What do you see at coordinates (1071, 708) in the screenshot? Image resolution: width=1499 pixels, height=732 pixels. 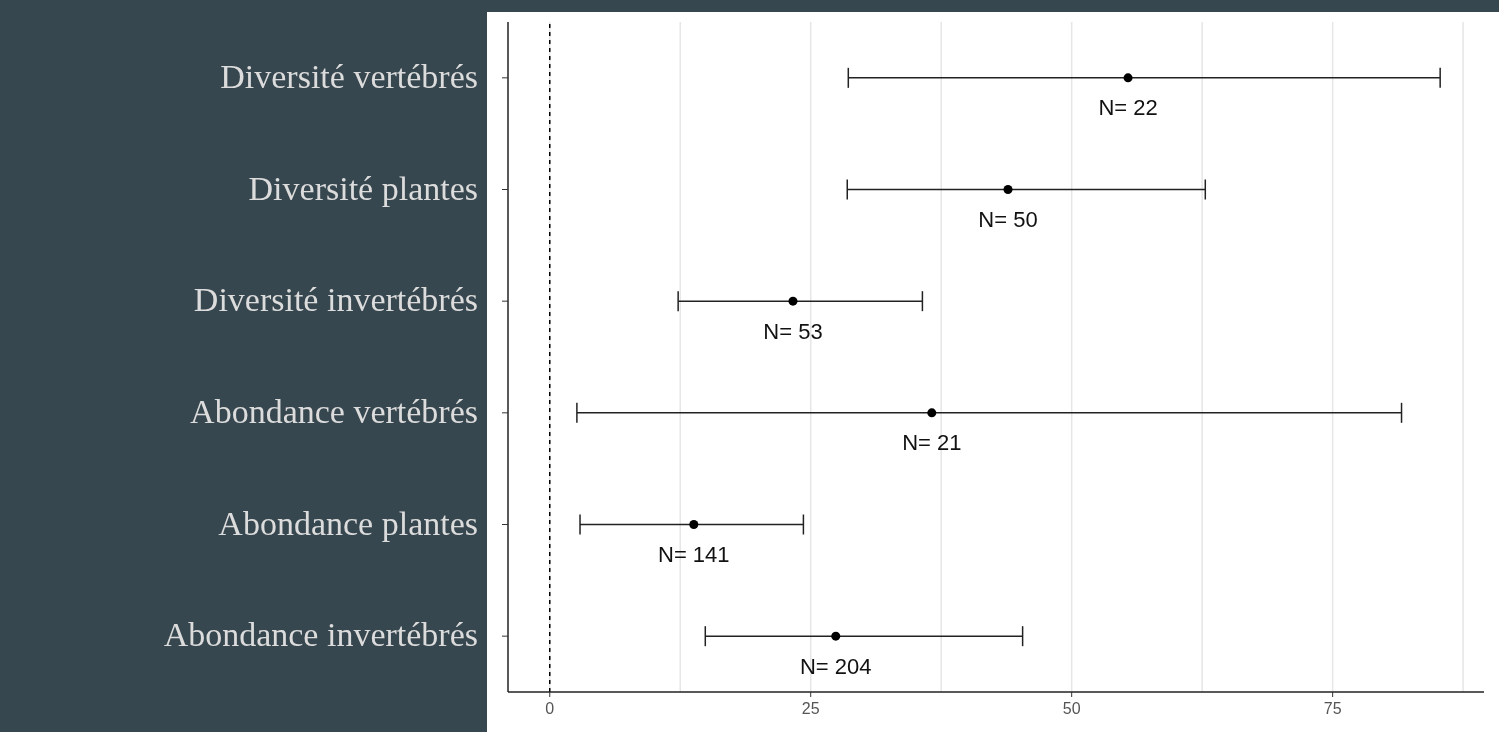 I see `x-tick-label: 50` at bounding box center [1071, 708].